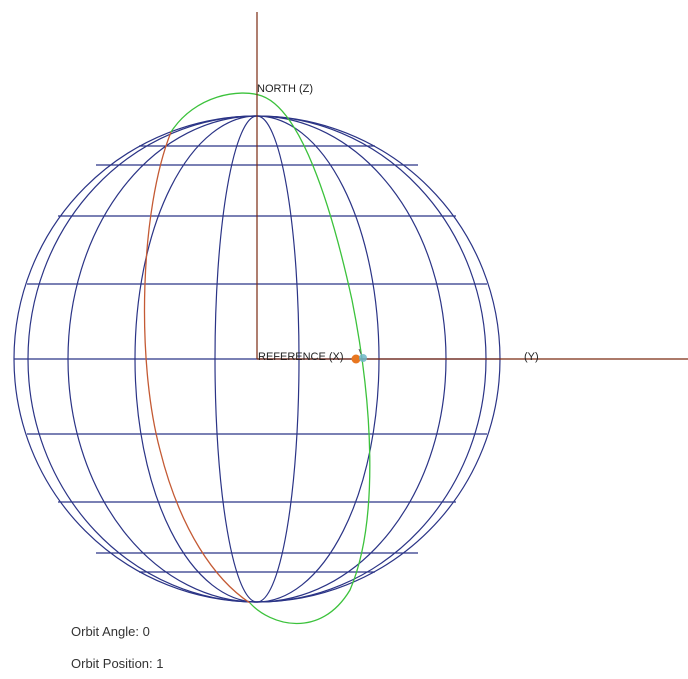 This screenshot has height=679, width=688. Describe the element at coordinates (146, 631) in the screenshot. I see `orbit-angle-value: 0` at that location.